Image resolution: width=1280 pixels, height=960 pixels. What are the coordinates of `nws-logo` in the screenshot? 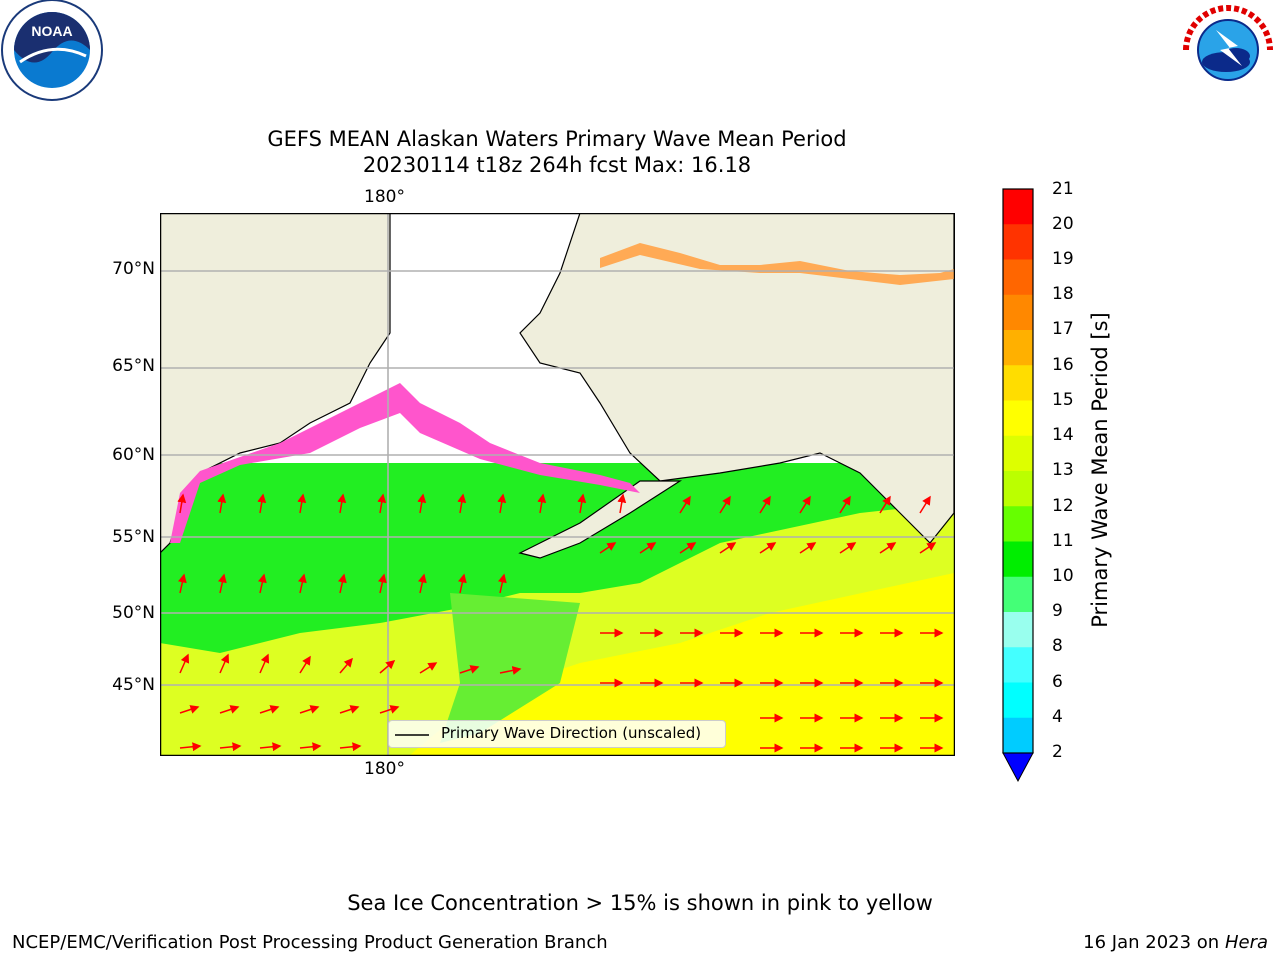 It's located at (1228, 50).